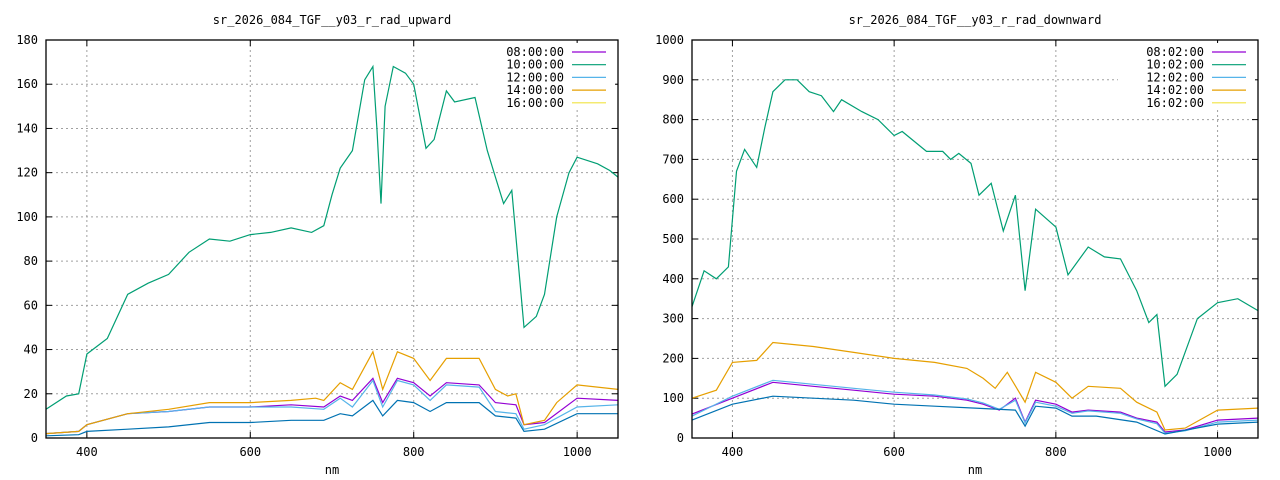 Image resolution: width=1280 pixels, height=480 pixels. I want to click on legend-label: 14:00:00, so click(535, 90).